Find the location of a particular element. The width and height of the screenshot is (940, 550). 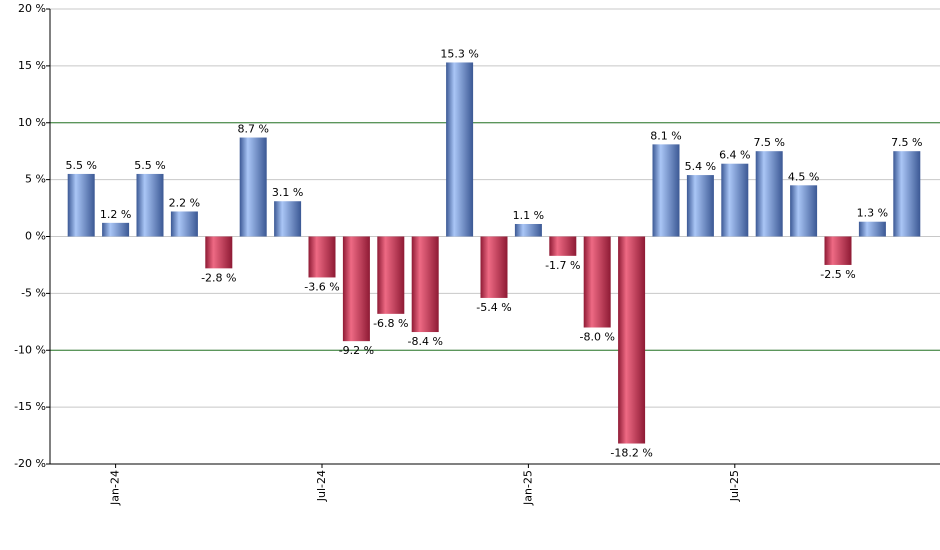

y-tick-label: 0 % is located at coordinates (35, 236).